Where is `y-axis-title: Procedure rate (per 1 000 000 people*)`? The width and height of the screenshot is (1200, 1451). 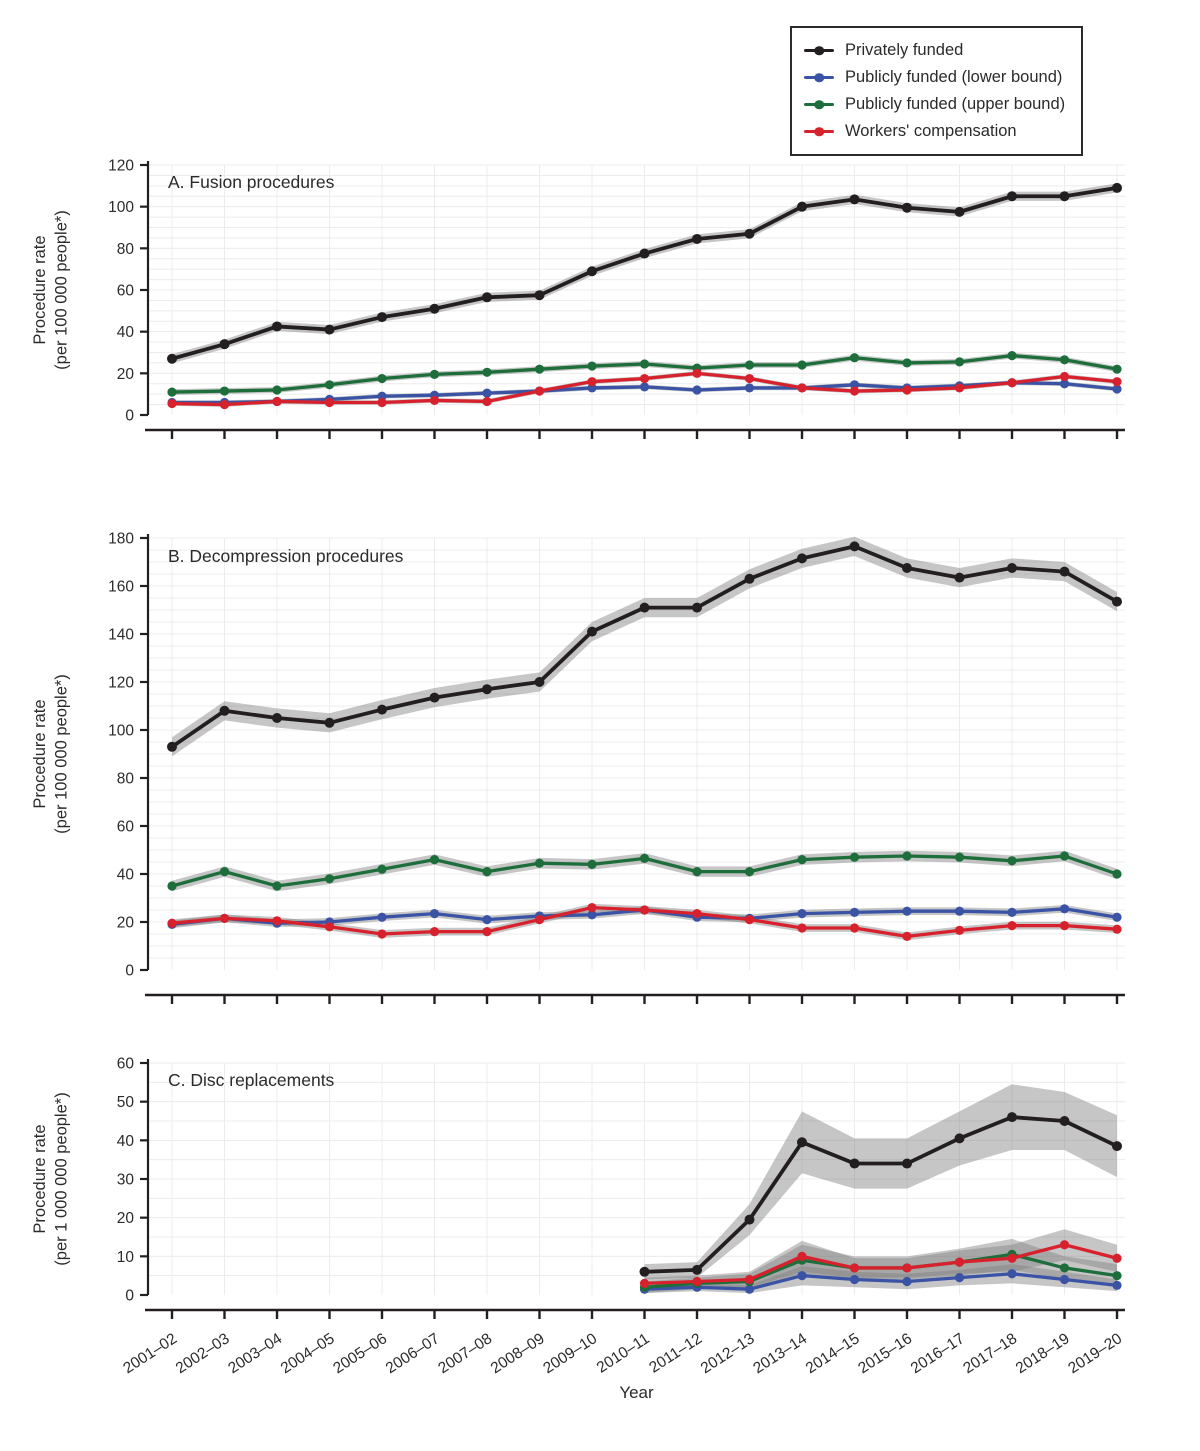
y-axis-title: Procedure rate (per 1 000 000 people*) is located at coordinates (51, 1178).